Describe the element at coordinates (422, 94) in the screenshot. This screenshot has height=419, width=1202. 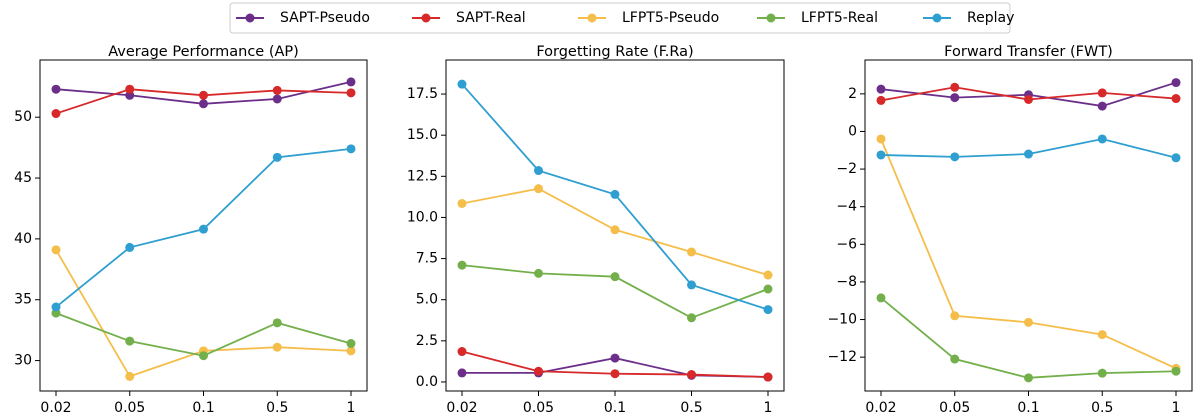
I see `y-tick-label: 17.5` at that location.